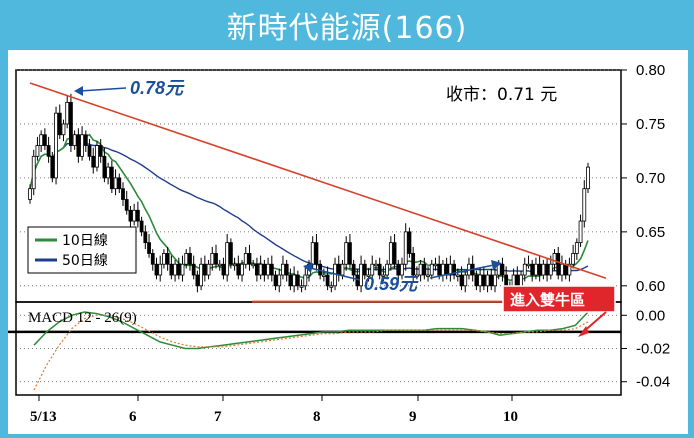 The image size is (694, 438). I want to click on legend-box, so click(82, 250).